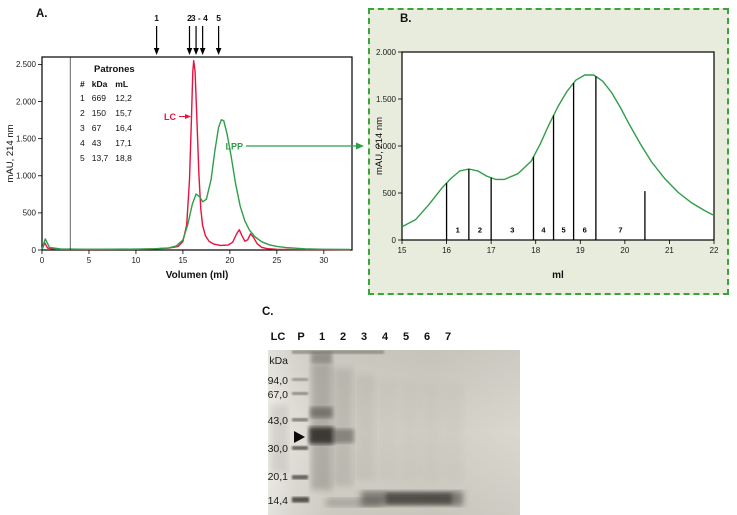 The height and width of the screenshot is (515, 737). I want to click on gel-marker-label: 30,0, so click(277, 449).